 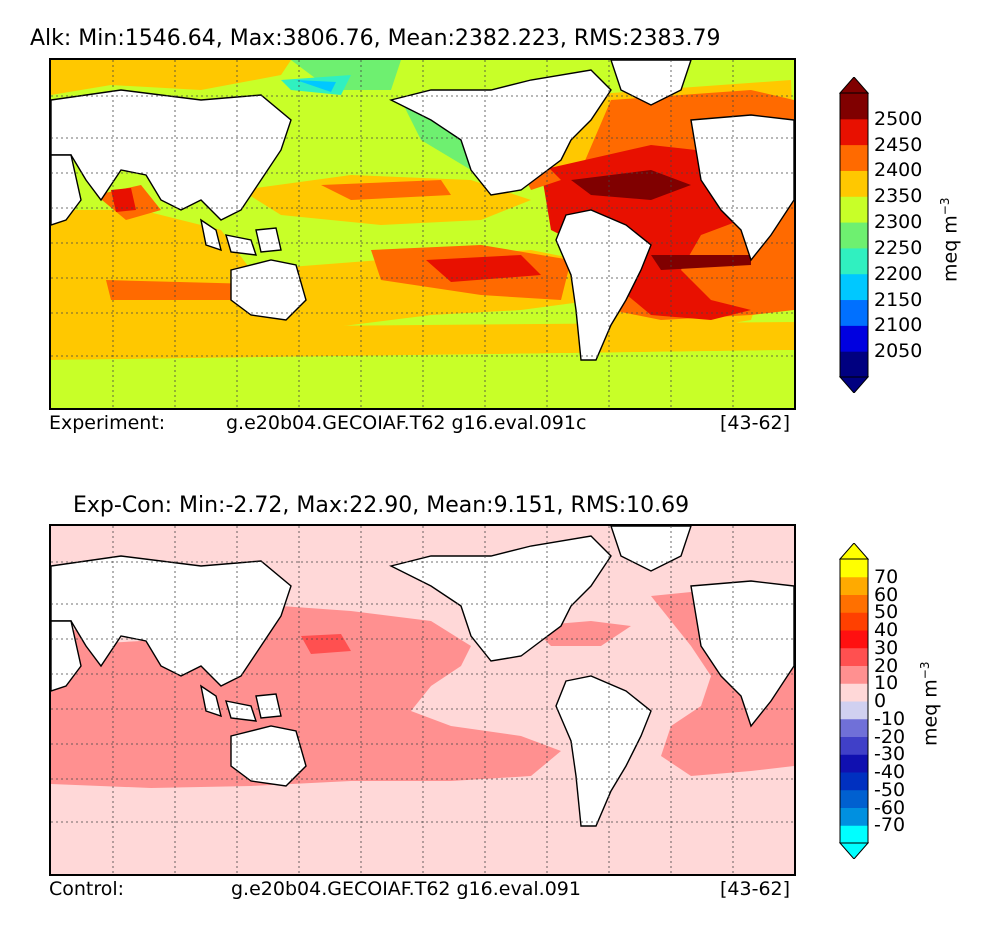 I want to click on colorbar-tick-label: 2250, so click(x=898, y=247).